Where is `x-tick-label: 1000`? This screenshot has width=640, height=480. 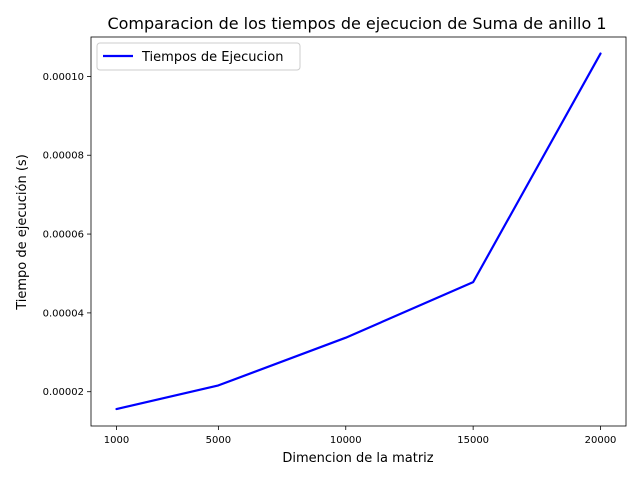
x-tick-label: 1000 is located at coordinates (116, 440).